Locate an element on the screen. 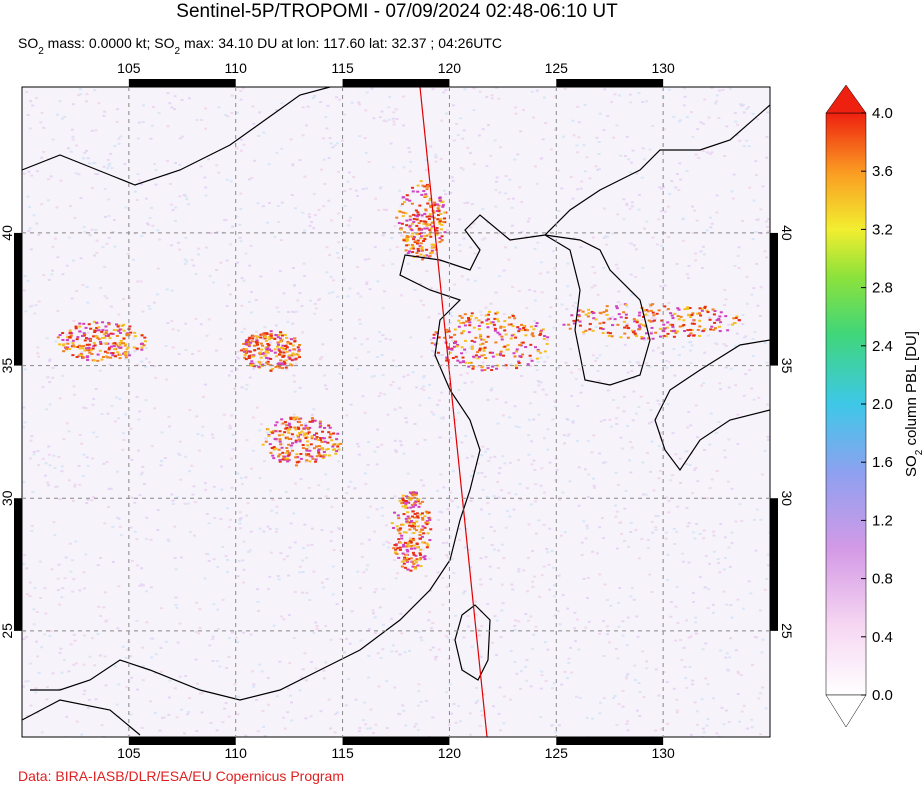  y-tick-label: 40 is located at coordinates (787, 233).